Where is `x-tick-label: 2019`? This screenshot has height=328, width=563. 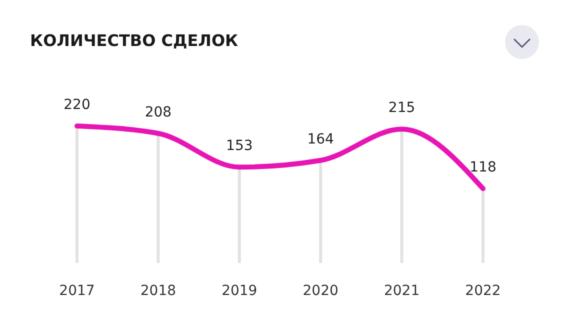 x-tick-label: 2019 is located at coordinates (240, 291).